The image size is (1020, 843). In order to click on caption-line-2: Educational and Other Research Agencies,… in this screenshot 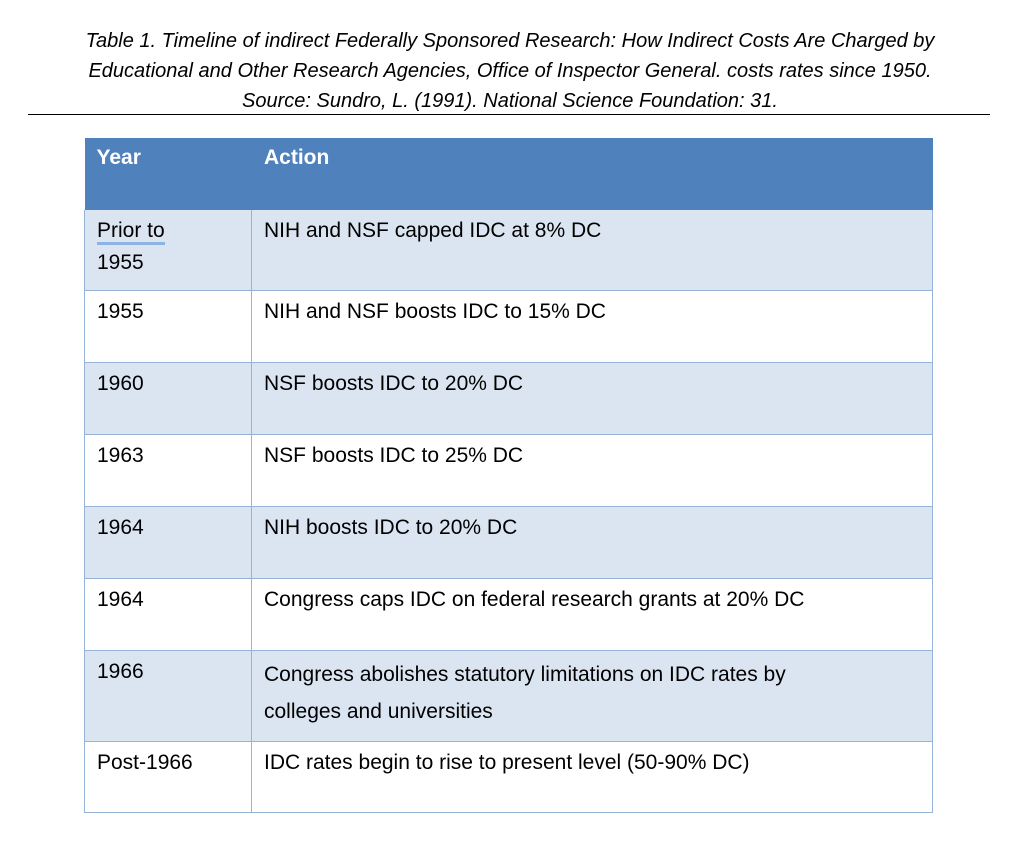, I will do `click(510, 71)`.